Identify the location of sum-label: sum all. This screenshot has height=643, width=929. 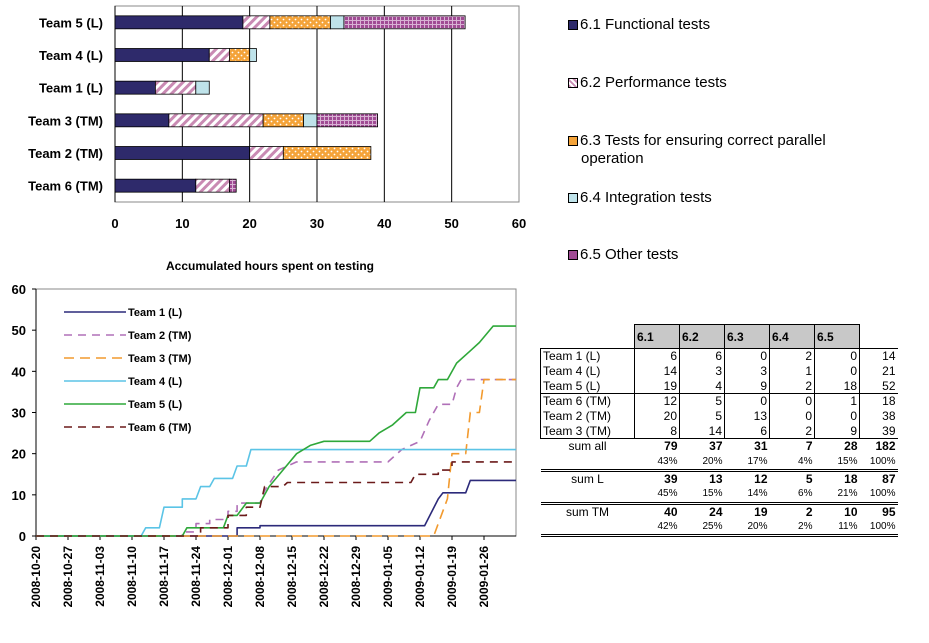
(587, 446).